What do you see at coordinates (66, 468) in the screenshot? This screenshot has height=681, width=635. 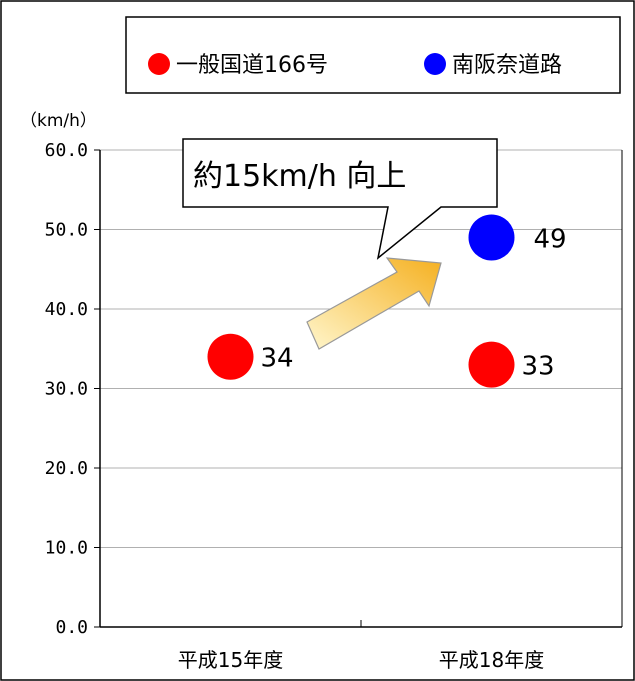 I see `y-tick-label: 20.0` at bounding box center [66, 468].